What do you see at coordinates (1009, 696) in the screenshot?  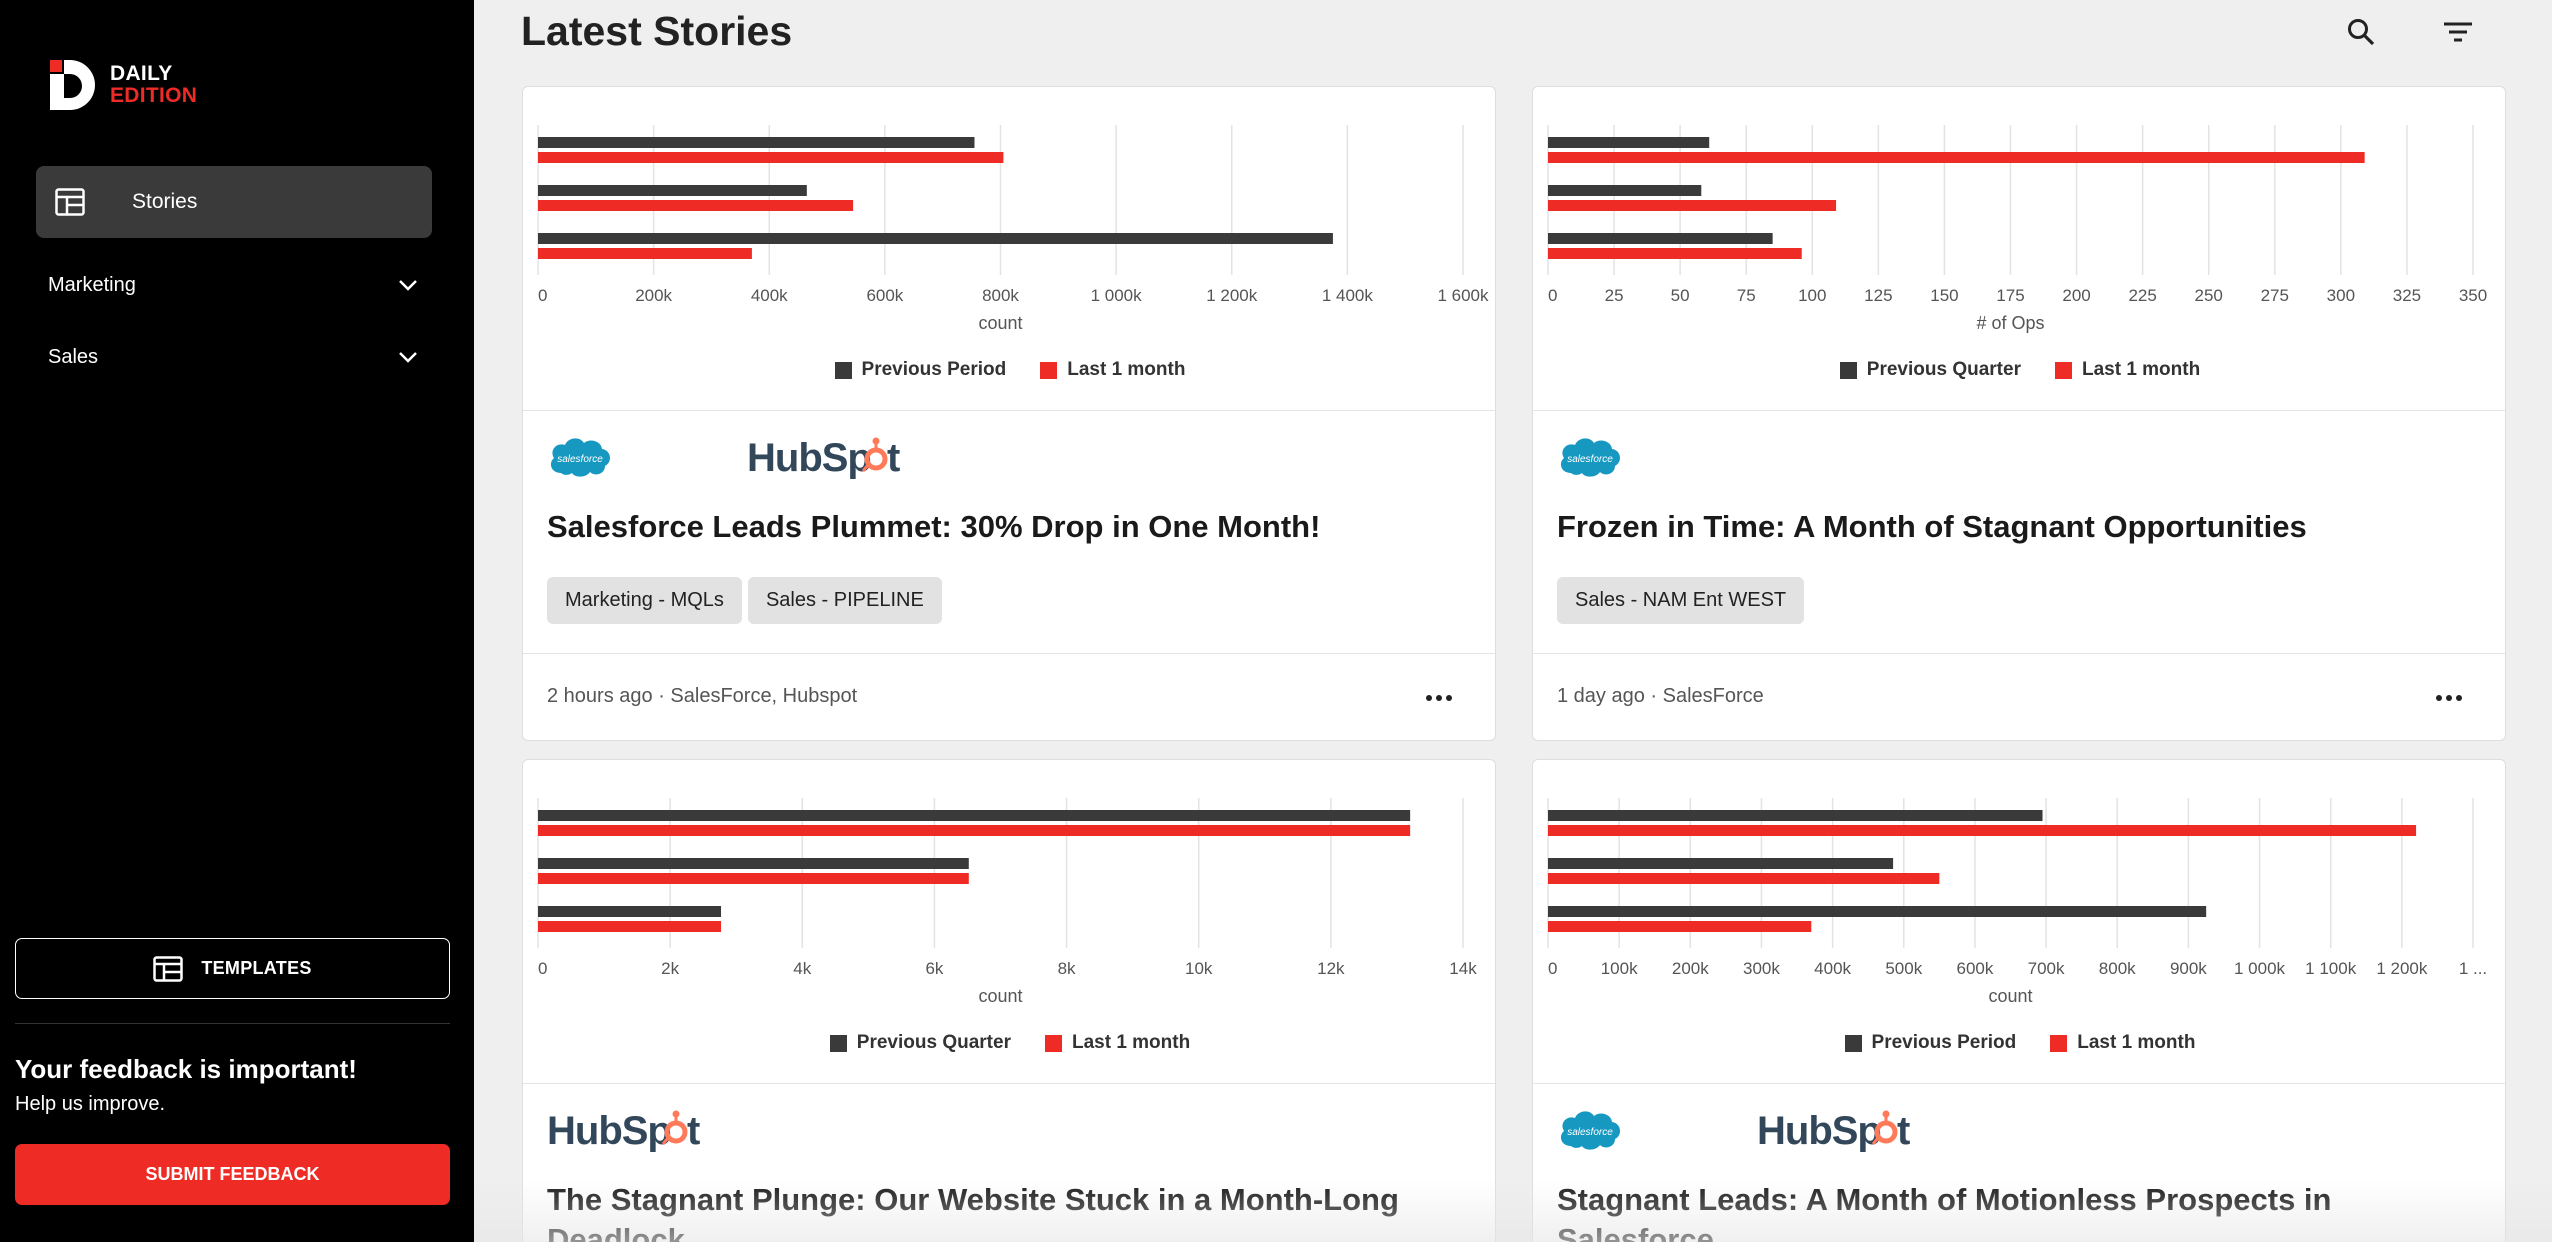 I see `story-footer: 2 hours ago · SalesForce, Hubspot` at bounding box center [1009, 696].